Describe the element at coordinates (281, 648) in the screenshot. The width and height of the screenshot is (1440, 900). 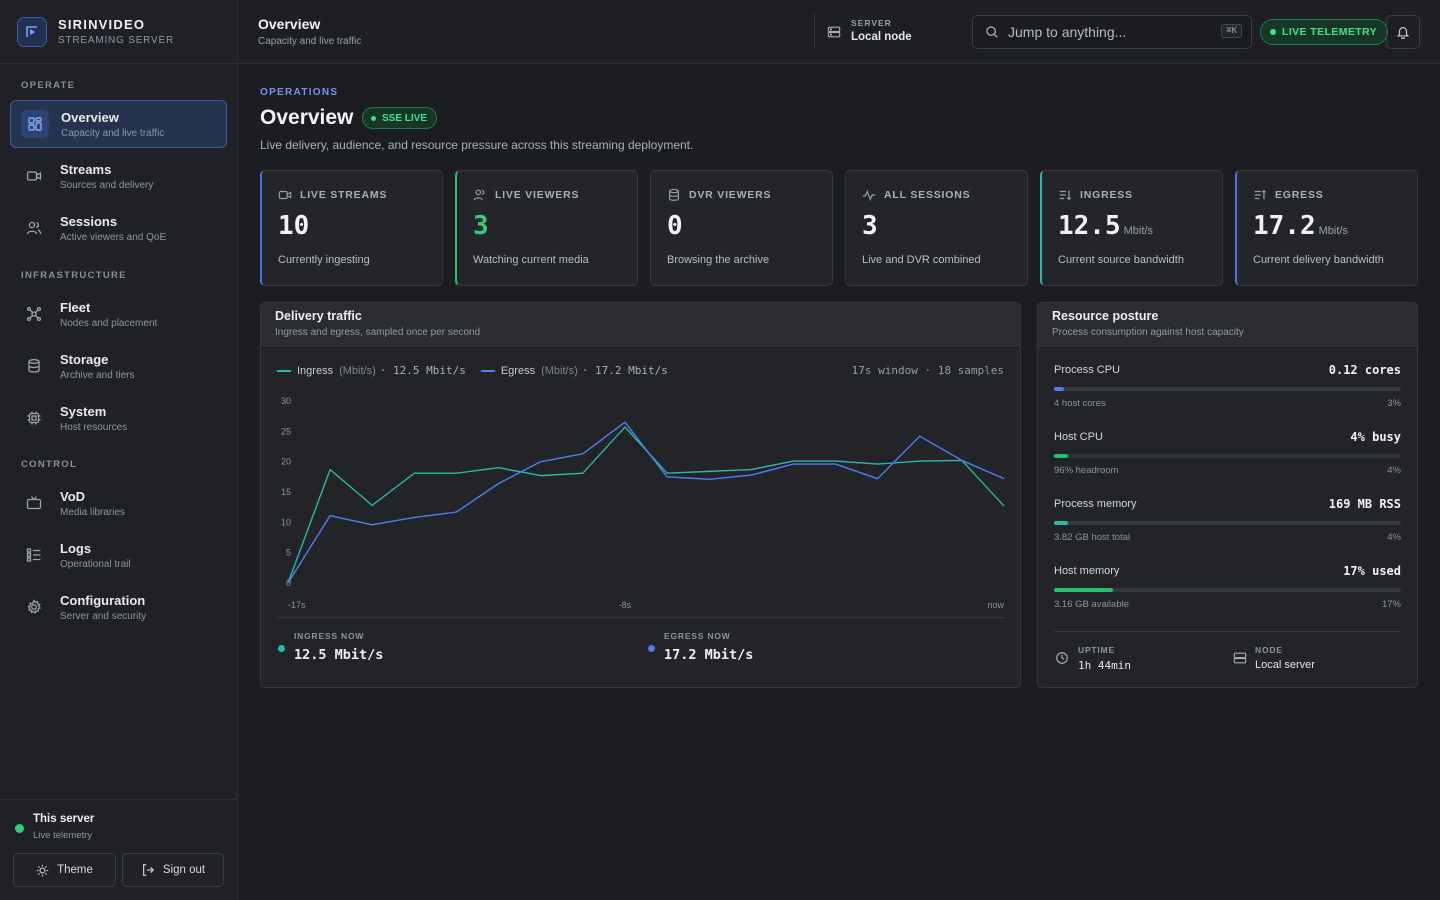
I see `ingress-dot-icon` at that location.